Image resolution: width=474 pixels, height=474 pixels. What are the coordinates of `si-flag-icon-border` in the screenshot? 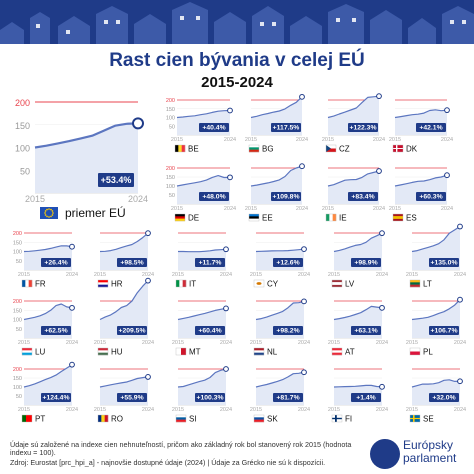 It's located at (181, 418).